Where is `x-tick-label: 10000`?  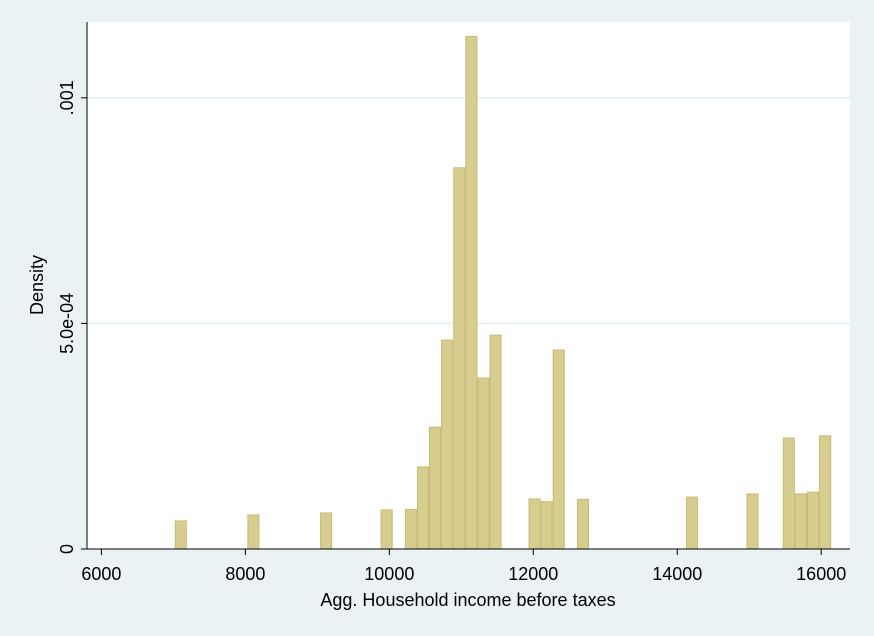
x-tick-label: 10000 is located at coordinates (389, 574).